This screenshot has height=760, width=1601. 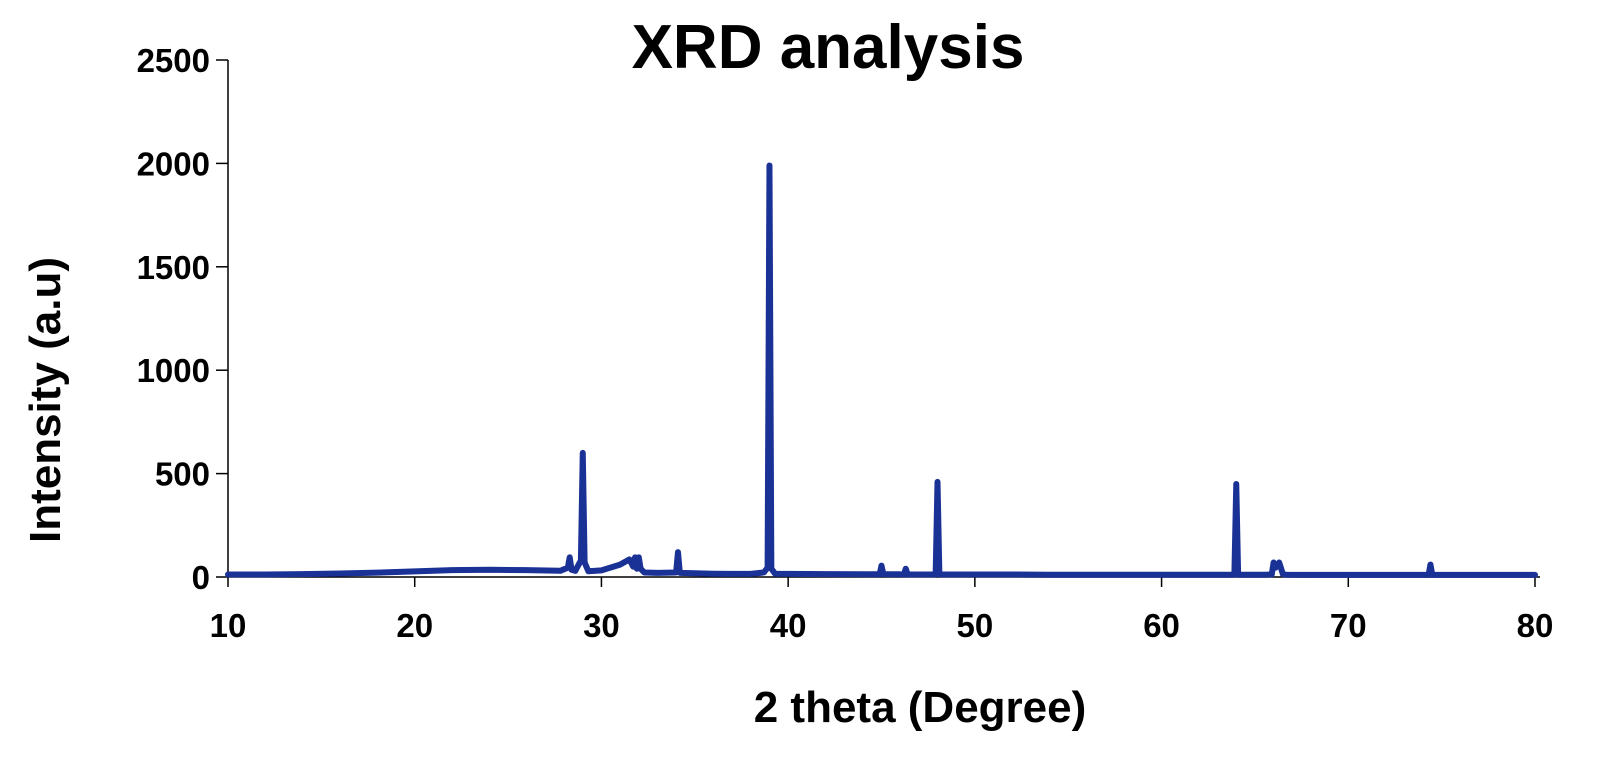 I want to click on x-tick-label: 80, so click(x=1535, y=625).